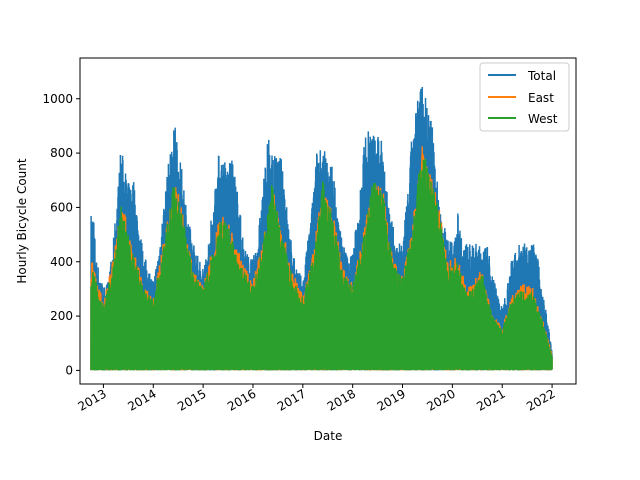 The height and width of the screenshot is (480, 640). Describe the element at coordinates (61, 207) in the screenshot. I see `y-tick-label-600: 600` at that location.